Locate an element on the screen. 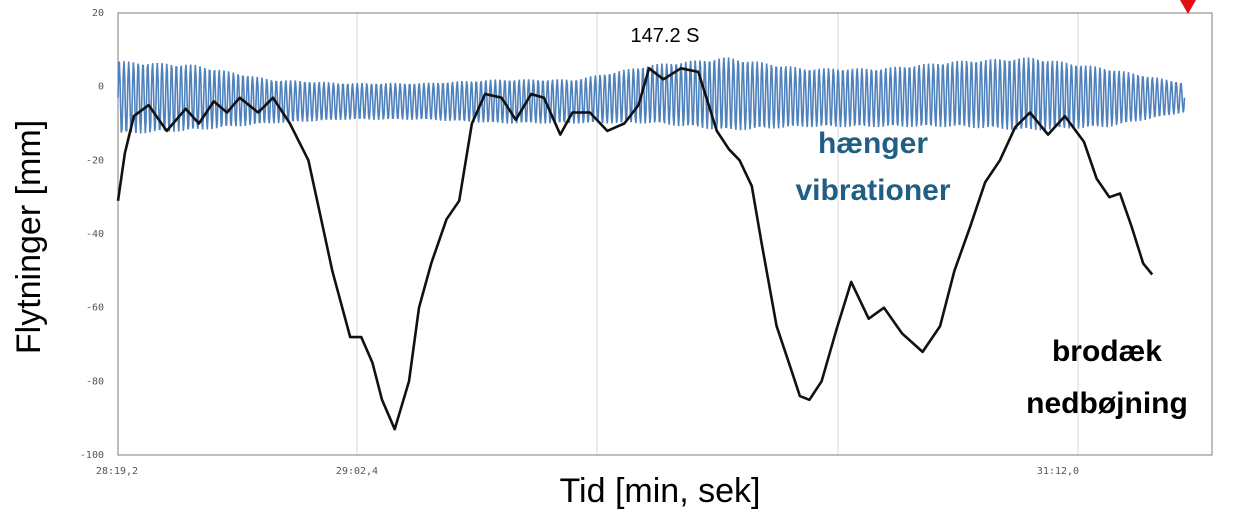  series-label-line: brodæk is located at coordinates (1107, 351).